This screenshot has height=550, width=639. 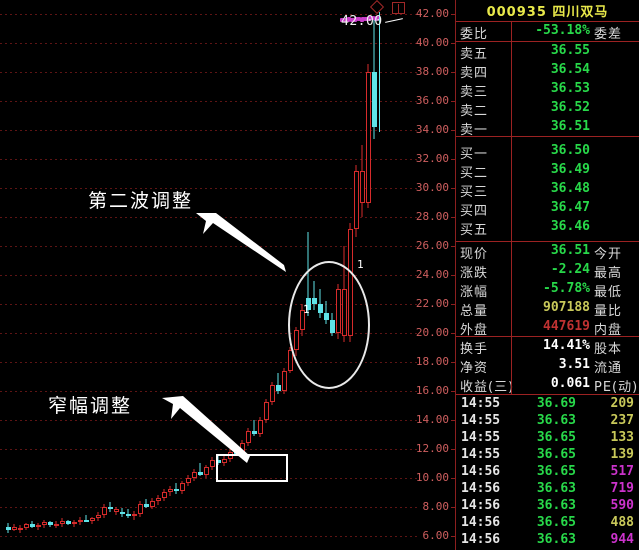 I want to click on sell-order-price: 36.52, so click(x=570, y=107).